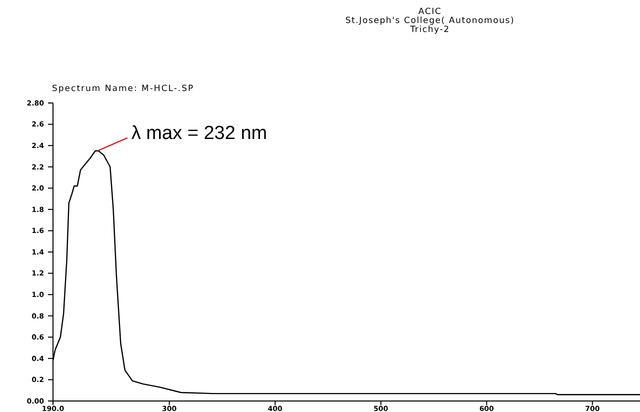 The width and height of the screenshot is (640, 412). I want to click on chart-title: ACIC St.Joseph's College( Autonomous) Trichy-2, so click(430, 21).